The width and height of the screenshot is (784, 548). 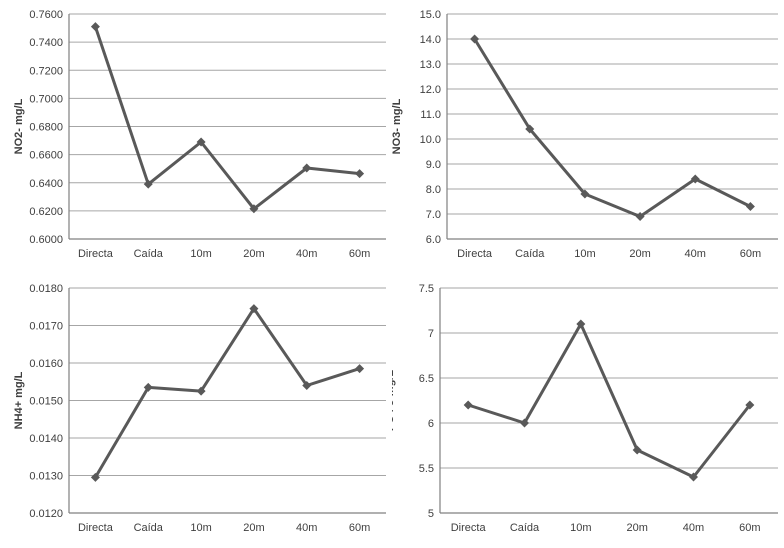 I want to click on y-tick-label: 0.0180, so click(x=46, y=289).